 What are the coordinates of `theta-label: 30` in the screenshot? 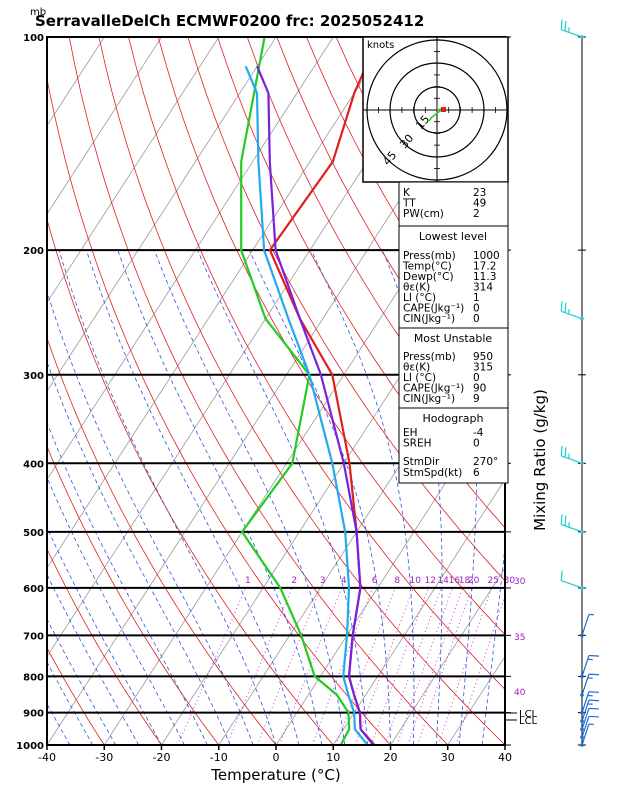 It's located at (520, 582).